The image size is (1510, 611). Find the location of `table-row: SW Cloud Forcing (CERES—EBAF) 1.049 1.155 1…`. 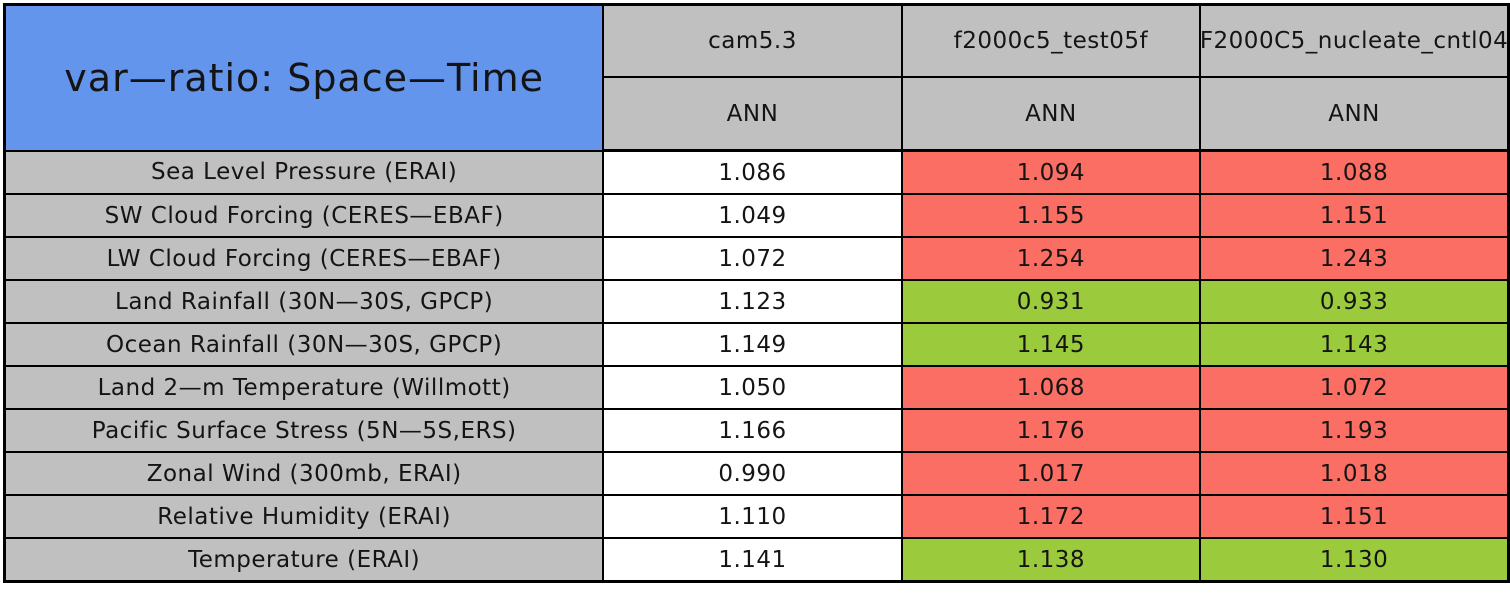

table-row: SW Cloud Forcing (CERES—EBAF) 1.049 1.155 1… is located at coordinates (756, 215).